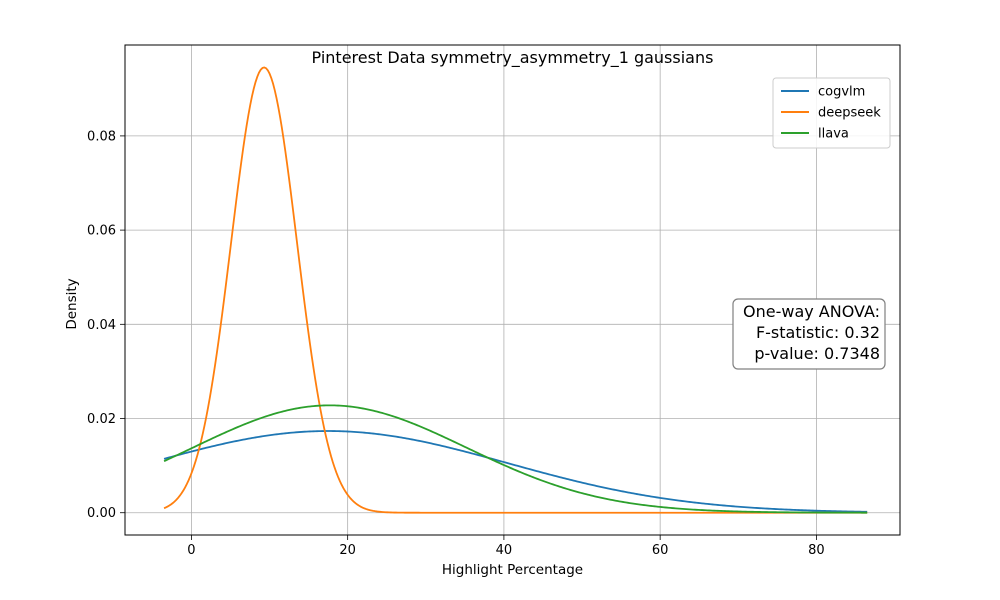 This screenshot has height=600, width=1000. I want to click on legend-label: llava, so click(833, 134).